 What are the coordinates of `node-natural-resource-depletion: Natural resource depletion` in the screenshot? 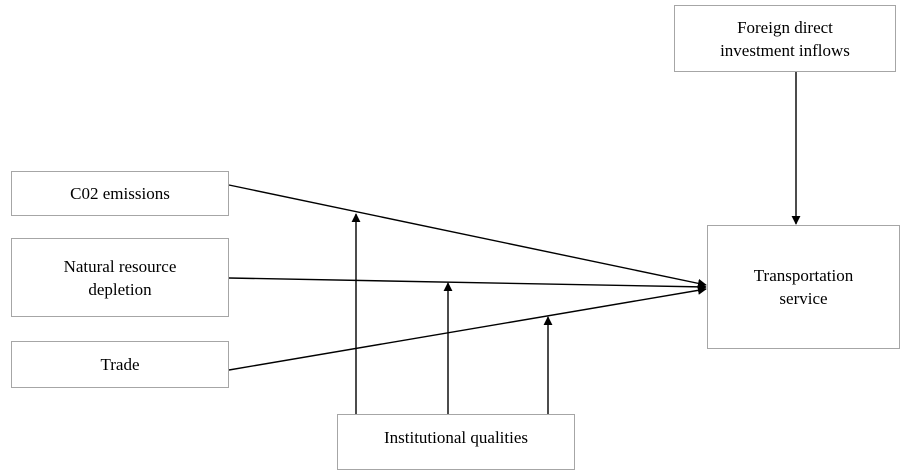 It's located at (120, 277).